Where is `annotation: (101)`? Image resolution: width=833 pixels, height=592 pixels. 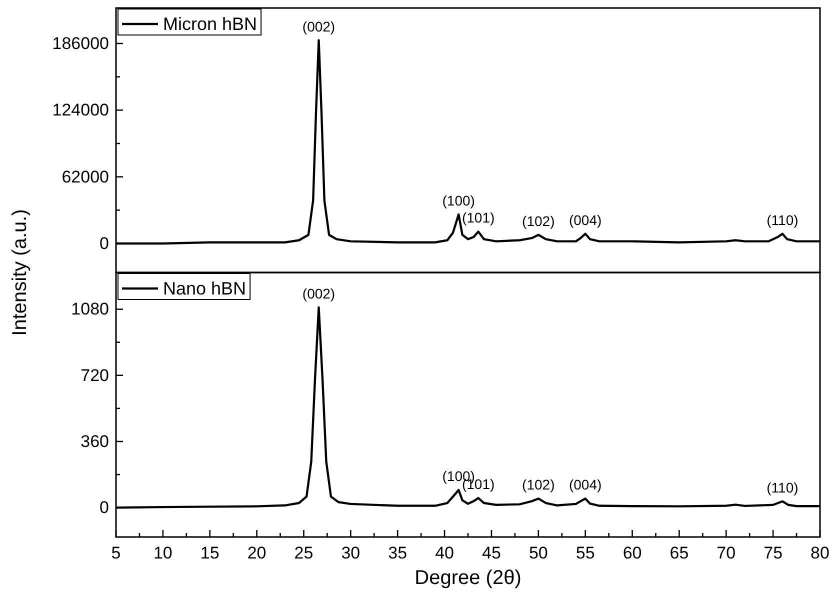
annotation: (101) is located at coordinates (478, 218).